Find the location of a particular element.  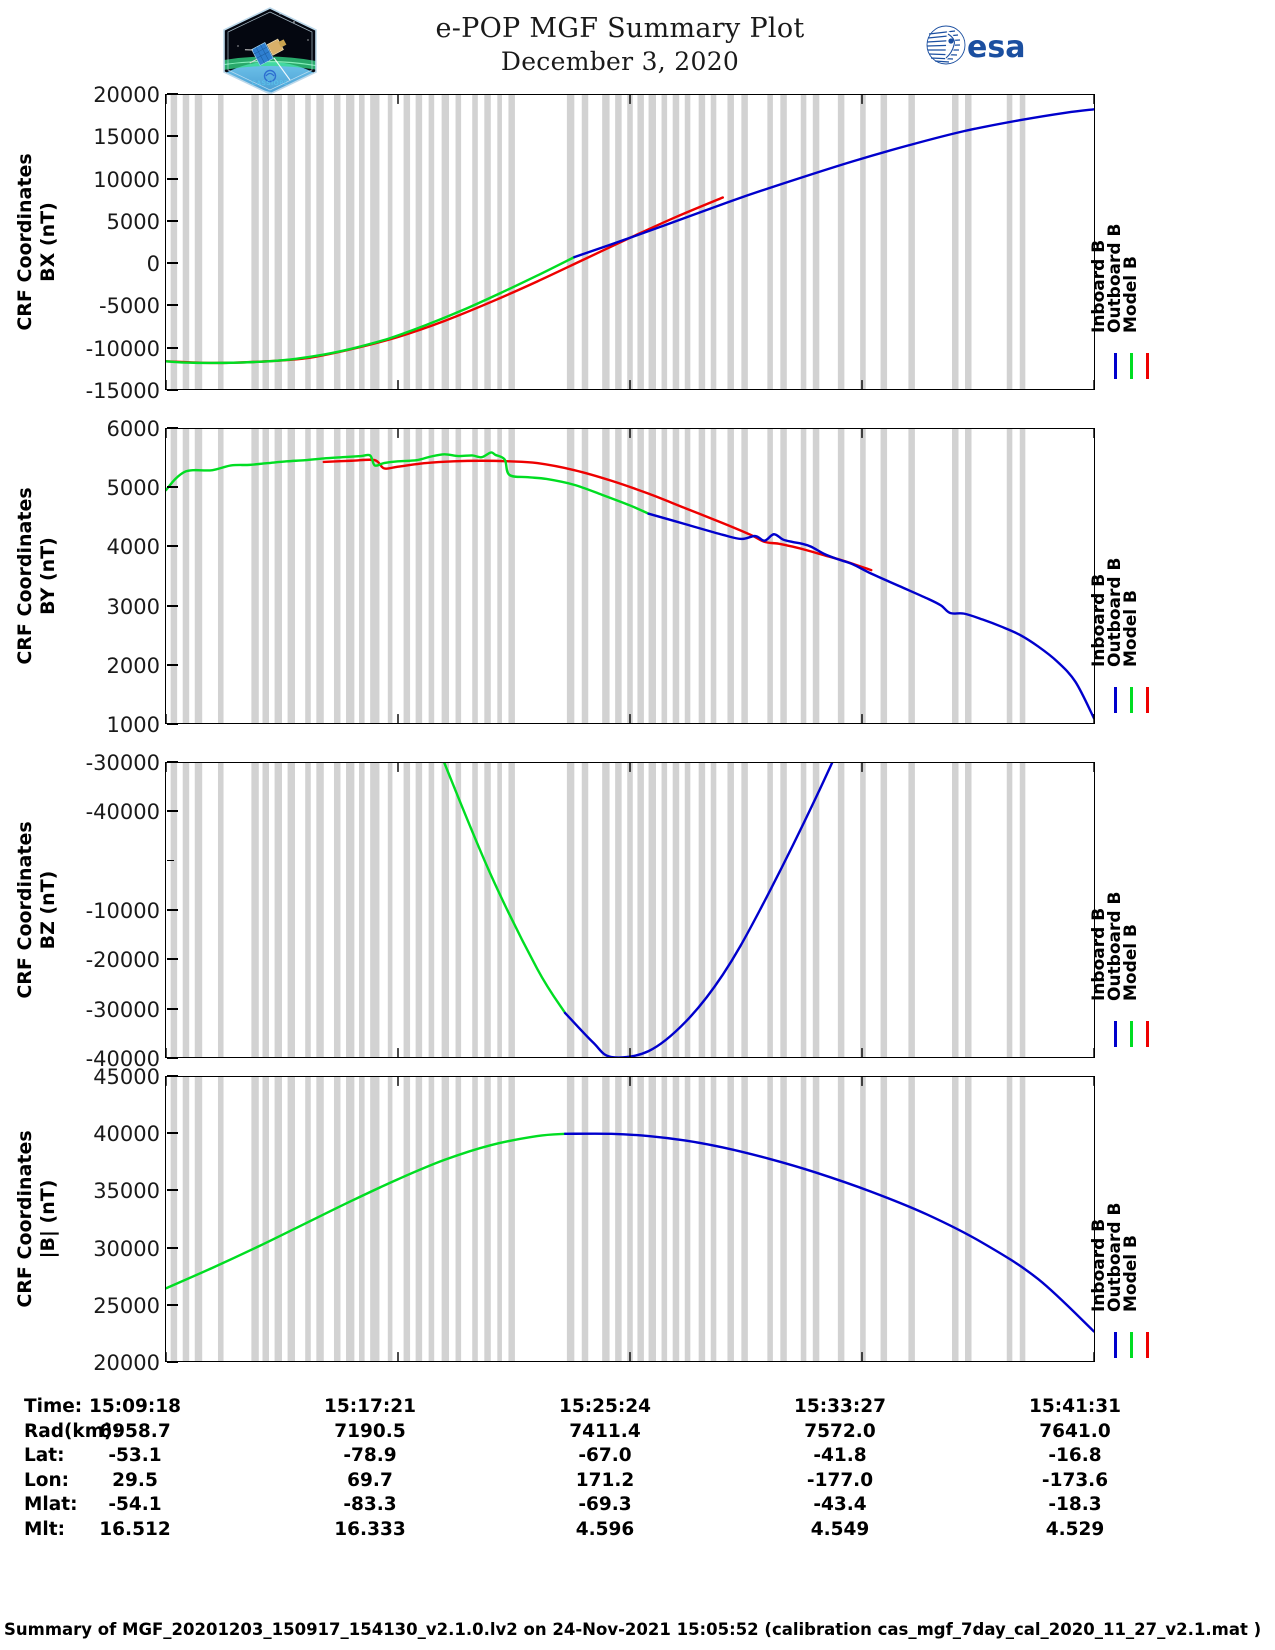

table-cell: -69.3 is located at coordinates (605, 1504).